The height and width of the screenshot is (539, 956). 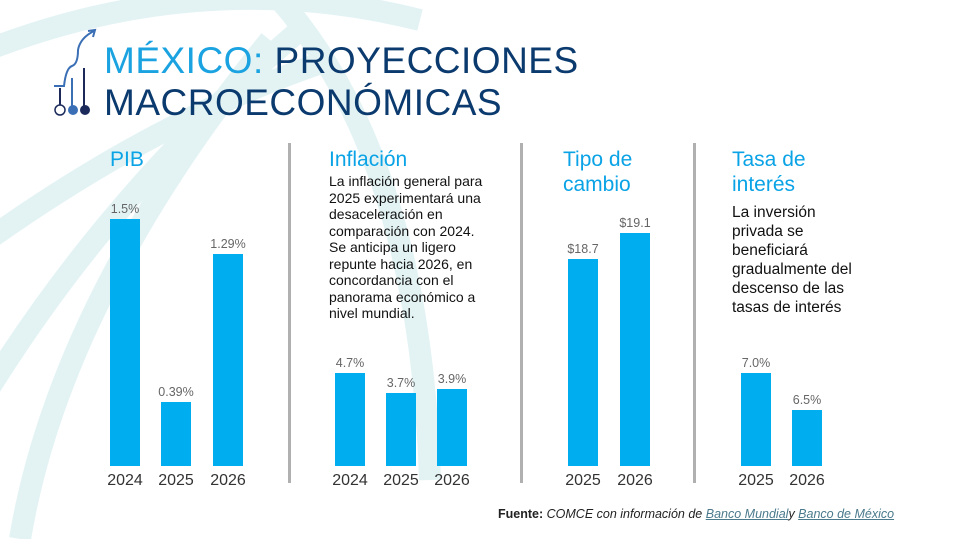 I want to click on data-label: 6.5%, so click(x=807, y=400).